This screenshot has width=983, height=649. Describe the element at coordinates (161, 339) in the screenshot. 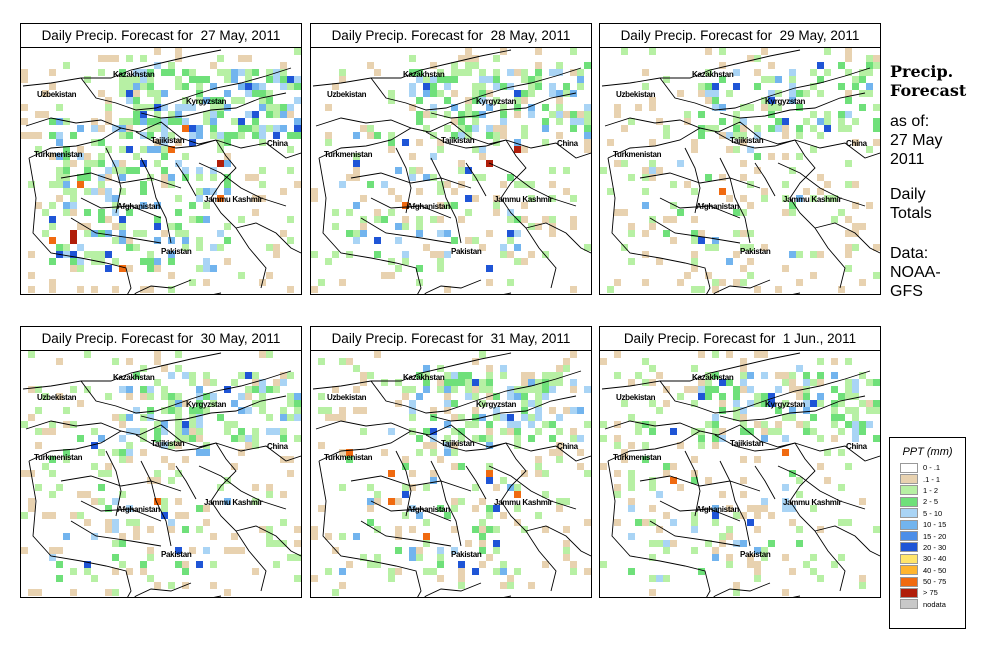

I see `panel-title: Daily Precip. Forecast for 30 May, 2011` at that location.